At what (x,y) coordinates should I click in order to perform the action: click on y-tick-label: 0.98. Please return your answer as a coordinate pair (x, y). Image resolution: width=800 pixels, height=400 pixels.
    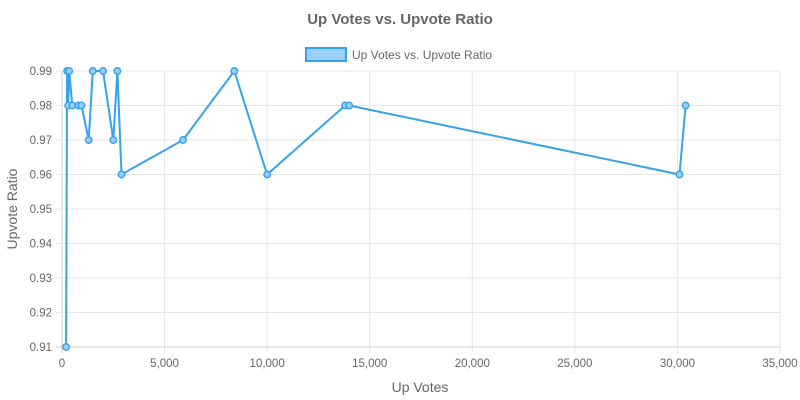
    Looking at the image, I should click on (41, 107).